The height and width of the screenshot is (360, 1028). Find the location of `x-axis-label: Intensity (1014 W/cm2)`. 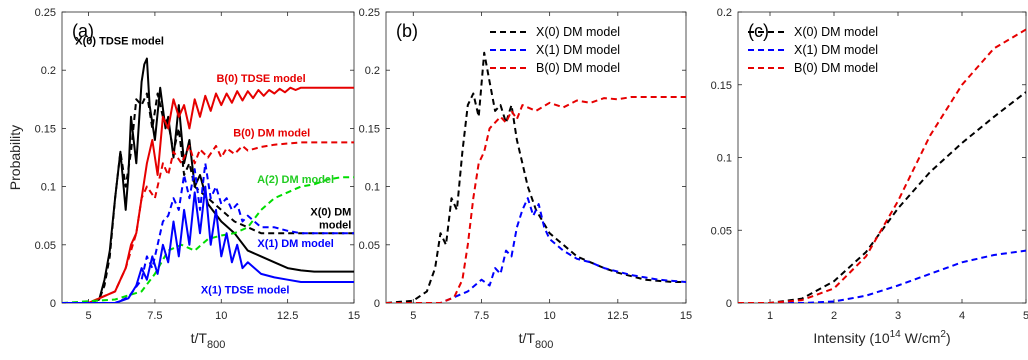

x-axis-label: Intensity (1014 W/cm2) is located at coordinates (881, 337).